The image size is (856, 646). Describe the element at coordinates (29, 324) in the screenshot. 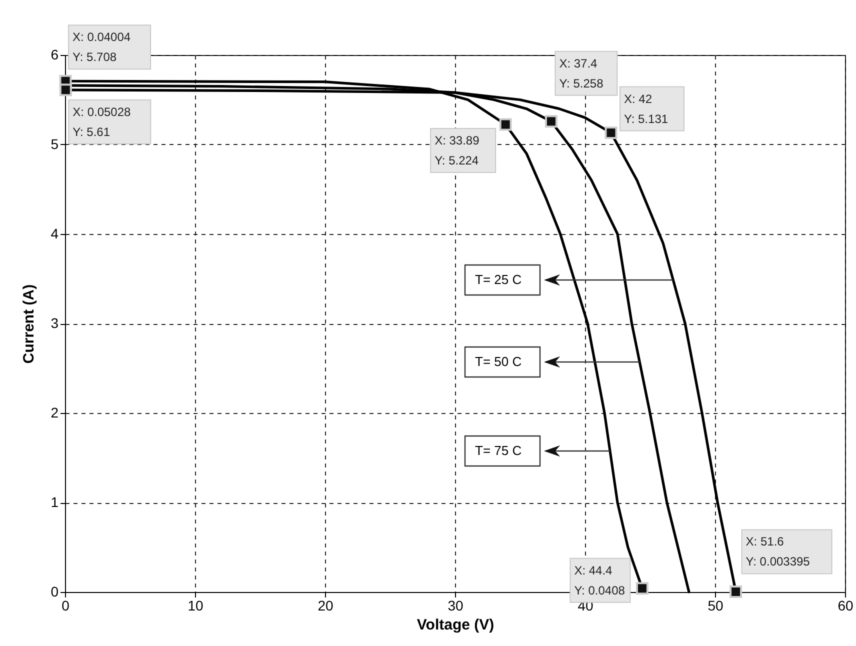

I see `y-axis-title: Current (A)` at that location.